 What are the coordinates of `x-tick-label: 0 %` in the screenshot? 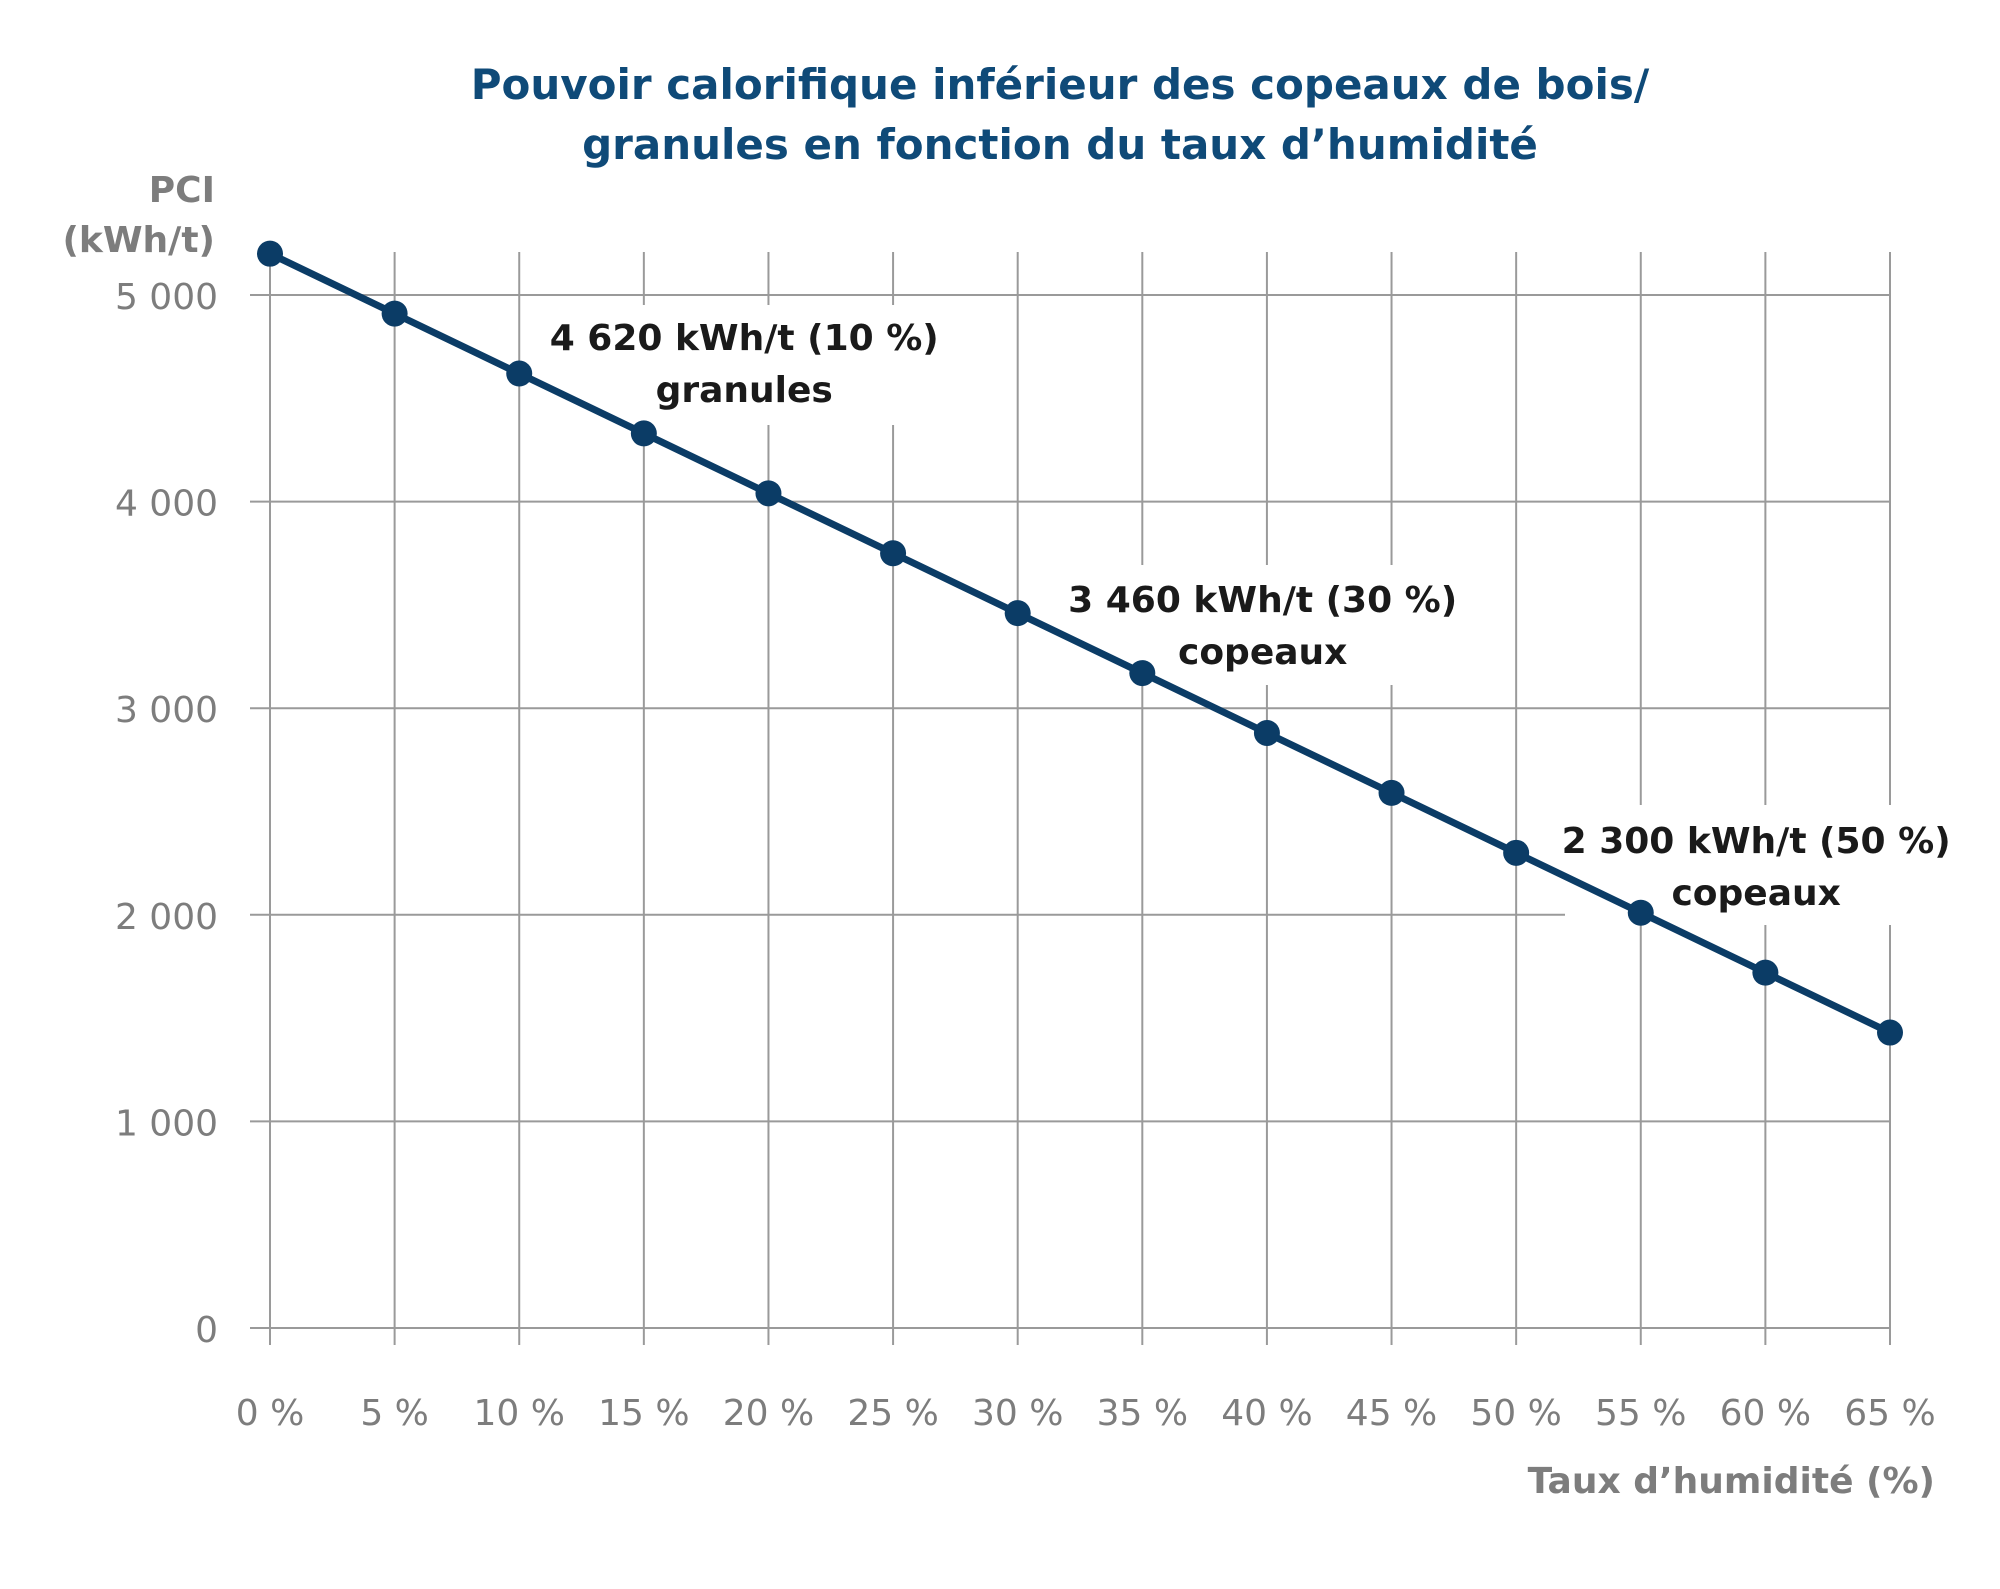 It's located at (270, 1413).